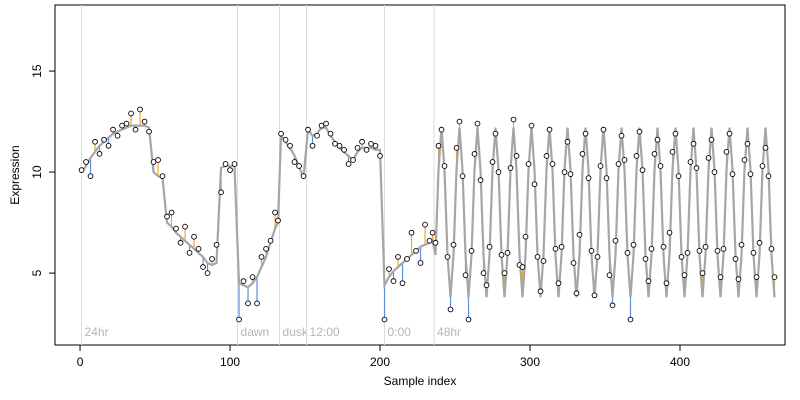 This screenshot has width=800, height=400. What do you see at coordinates (530, 362) in the screenshot?
I see `x-tick-label: 300` at bounding box center [530, 362].